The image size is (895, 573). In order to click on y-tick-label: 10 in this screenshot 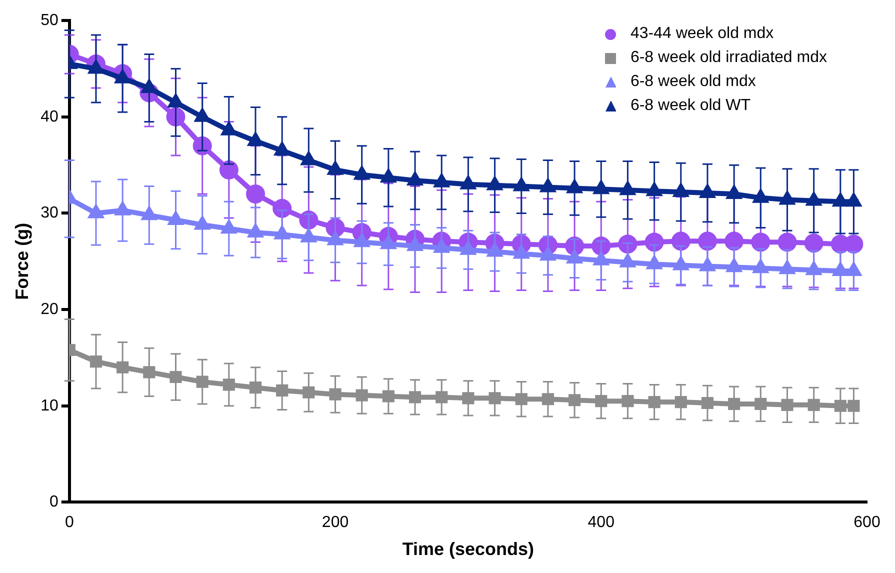, I will do `click(49, 405)`.